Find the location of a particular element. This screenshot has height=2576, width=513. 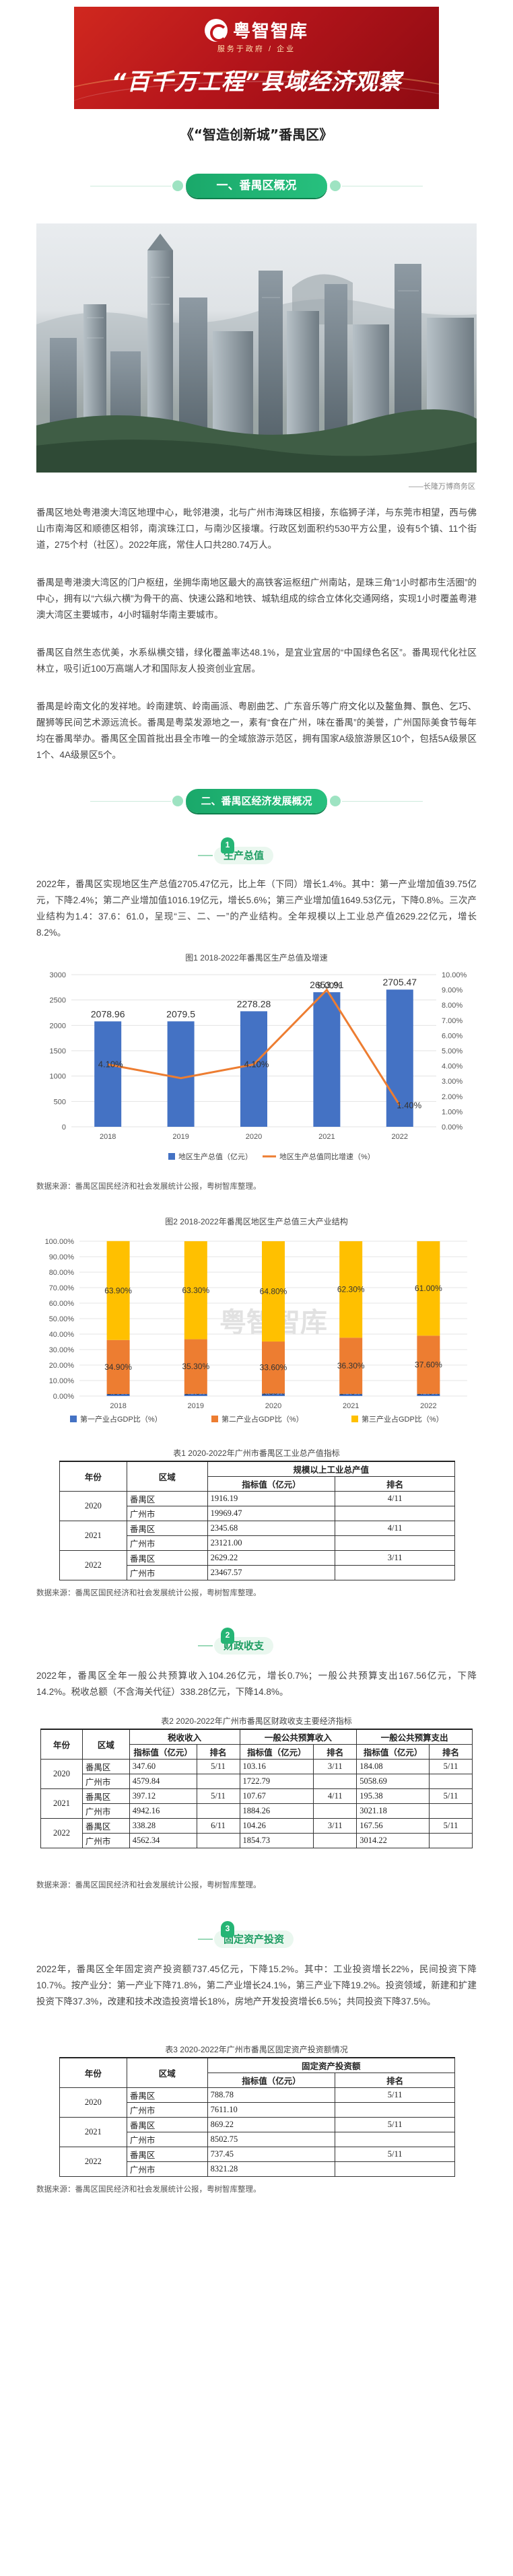

table-row: 2021 番禺区 2345.68 4/11 is located at coordinates (257, 1535).